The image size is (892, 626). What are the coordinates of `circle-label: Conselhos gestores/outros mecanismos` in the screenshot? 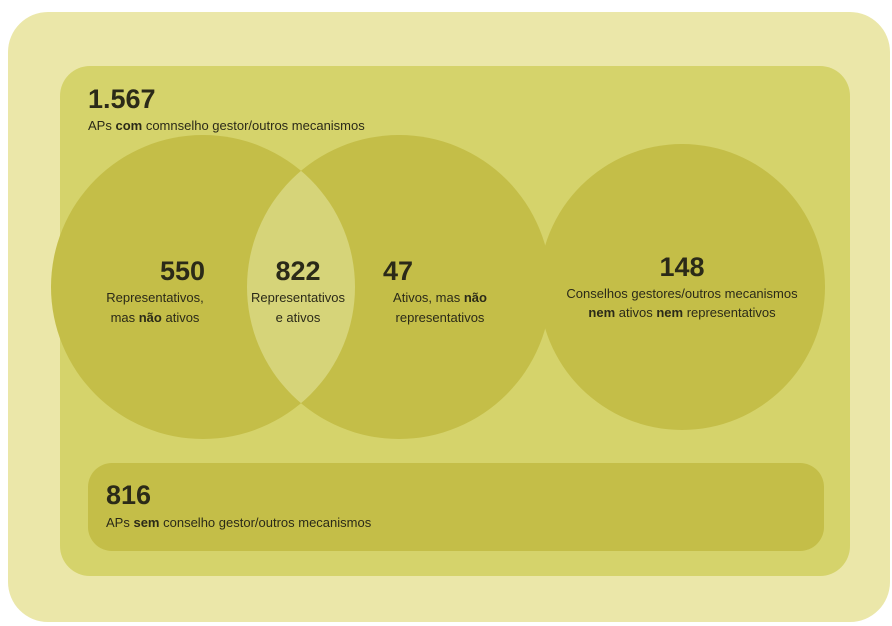 It's located at (682, 293).